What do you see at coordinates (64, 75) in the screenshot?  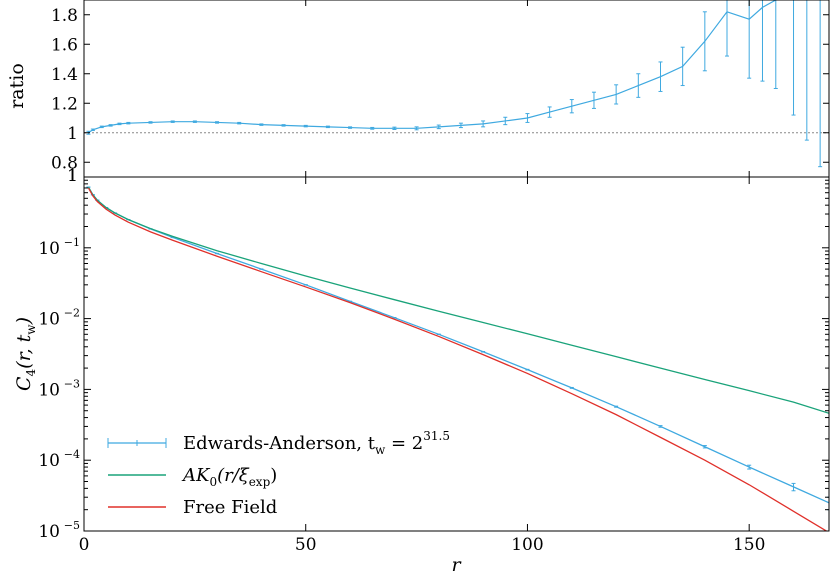 I see `ratio-ytick-label: 1.4` at bounding box center [64, 75].